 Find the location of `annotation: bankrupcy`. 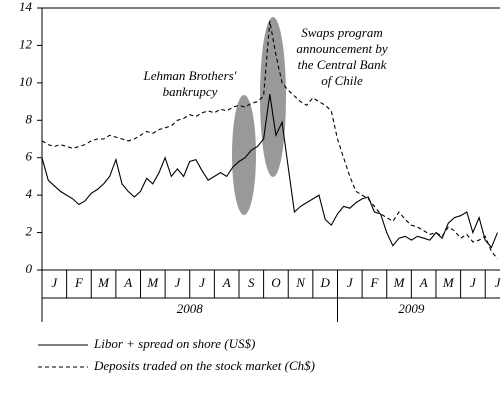

annotation: bankrupcy is located at coordinates (190, 91).